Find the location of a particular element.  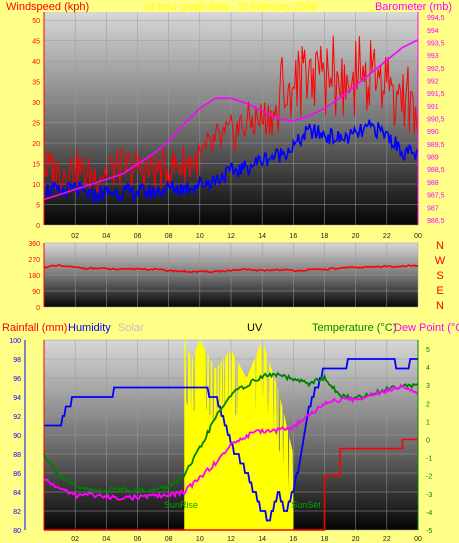

wind-tick-label: 5 is located at coordinates (38, 206).